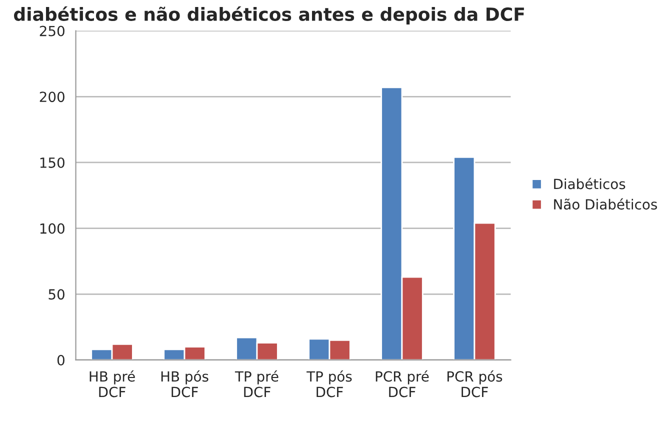 The width and height of the screenshot is (659, 422). What do you see at coordinates (60, 360) in the screenshot?
I see `y-tick-label: 0` at bounding box center [60, 360].